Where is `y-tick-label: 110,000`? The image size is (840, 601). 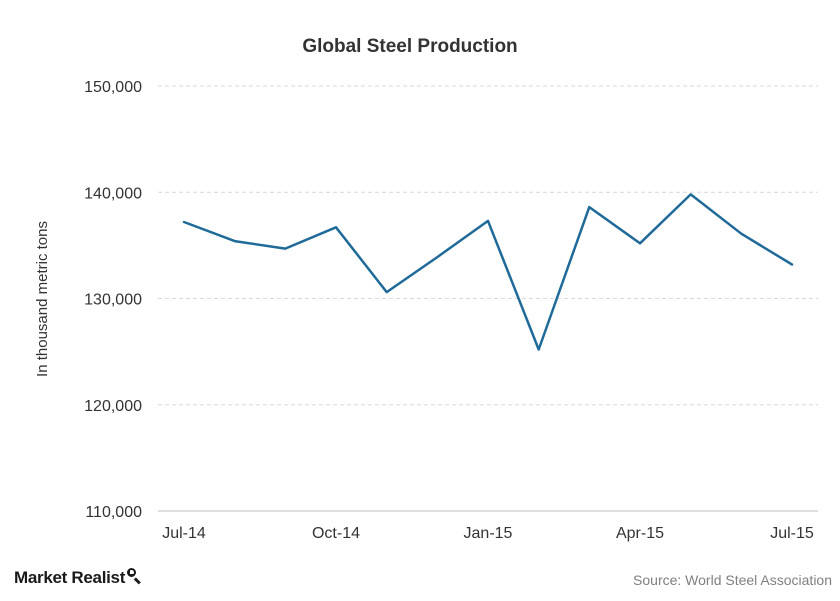
y-tick-label: 110,000 is located at coordinates (113, 512).